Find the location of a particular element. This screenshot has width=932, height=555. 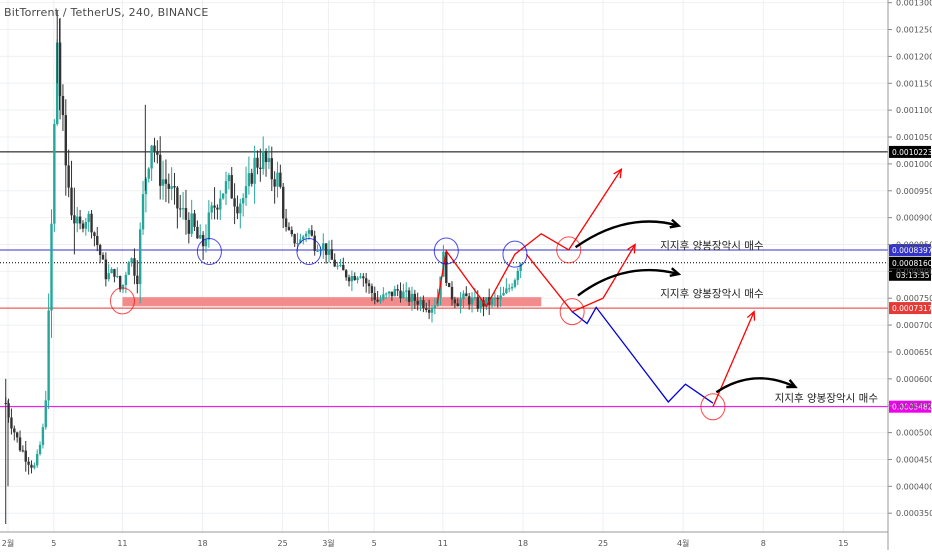

x-tick-label: 5 is located at coordinates (53, 543).